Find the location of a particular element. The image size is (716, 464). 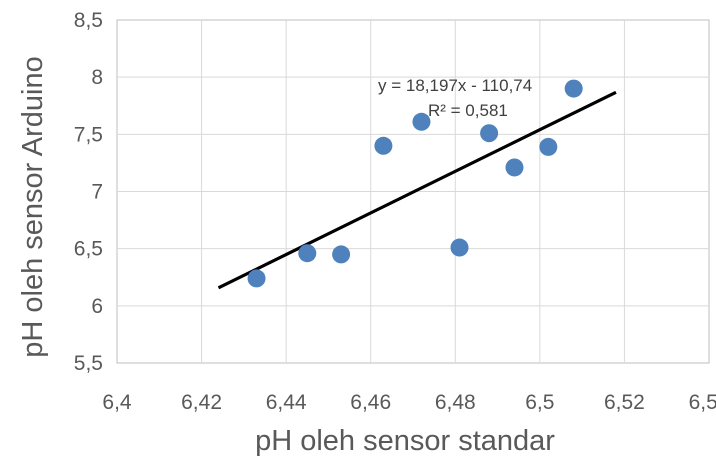

y-tick-label: 5,5 is located at coordinates (88, 363).